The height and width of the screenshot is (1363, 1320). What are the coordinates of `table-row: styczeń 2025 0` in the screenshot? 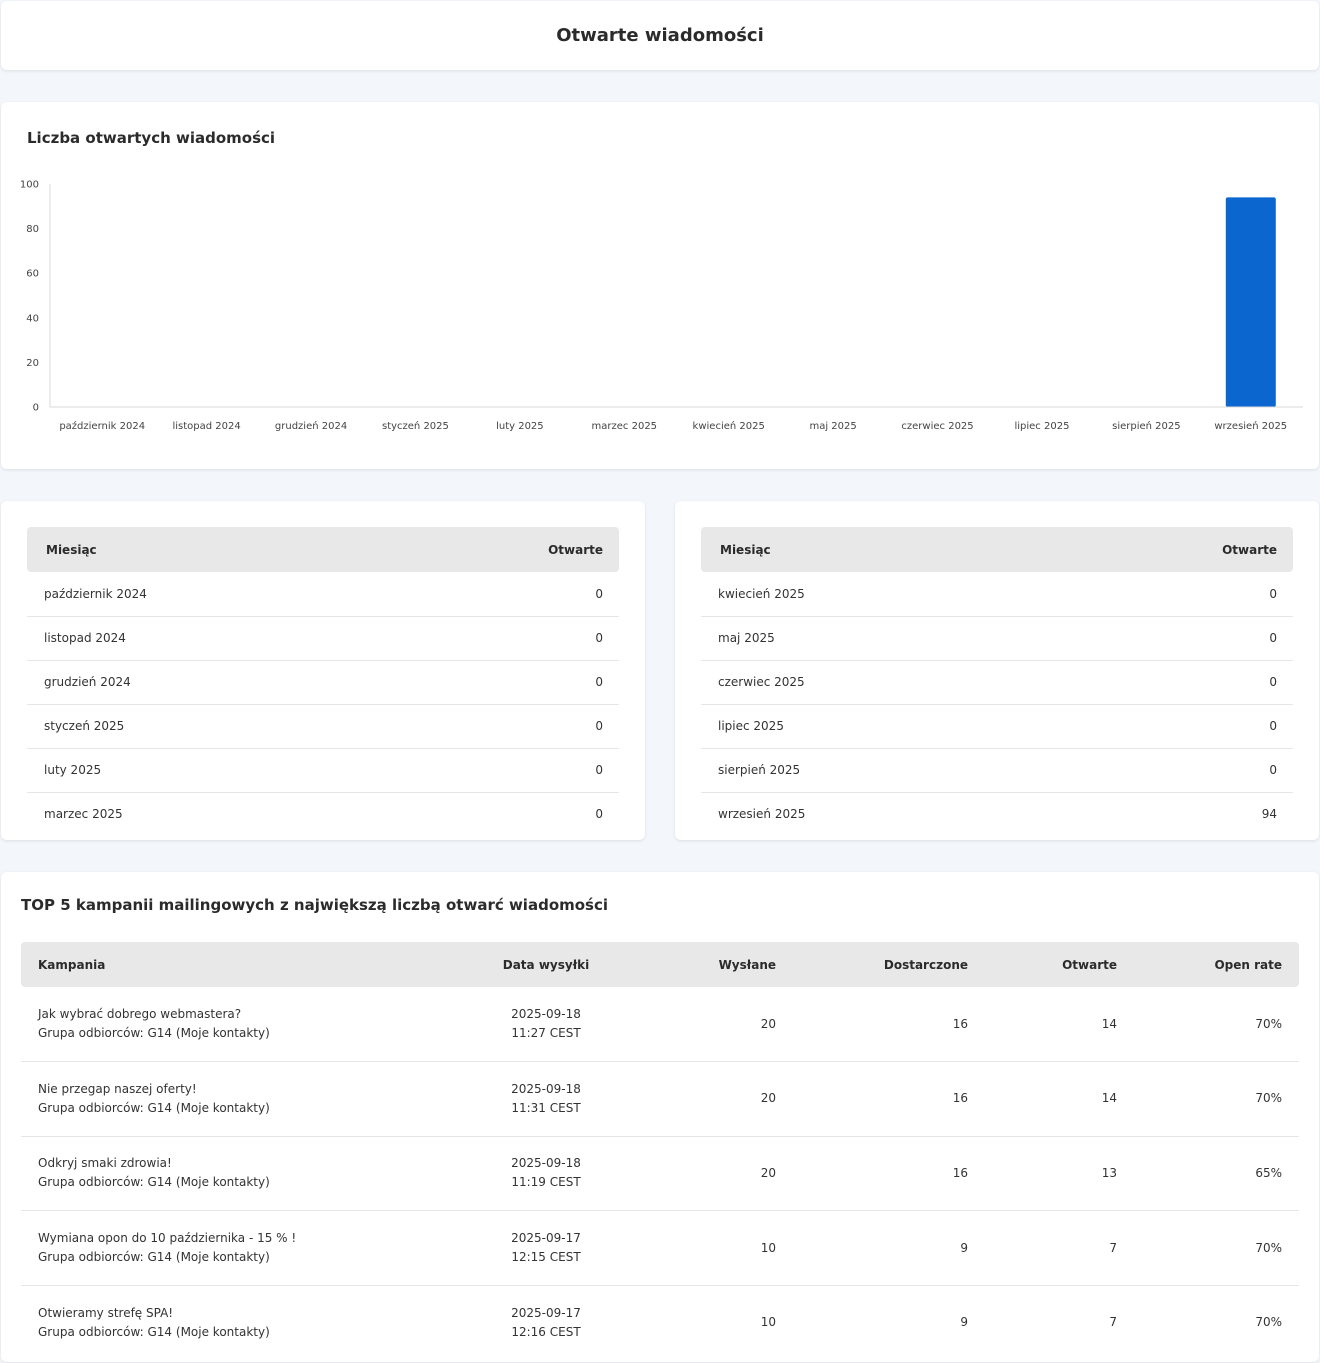 It's located at (323, 726).